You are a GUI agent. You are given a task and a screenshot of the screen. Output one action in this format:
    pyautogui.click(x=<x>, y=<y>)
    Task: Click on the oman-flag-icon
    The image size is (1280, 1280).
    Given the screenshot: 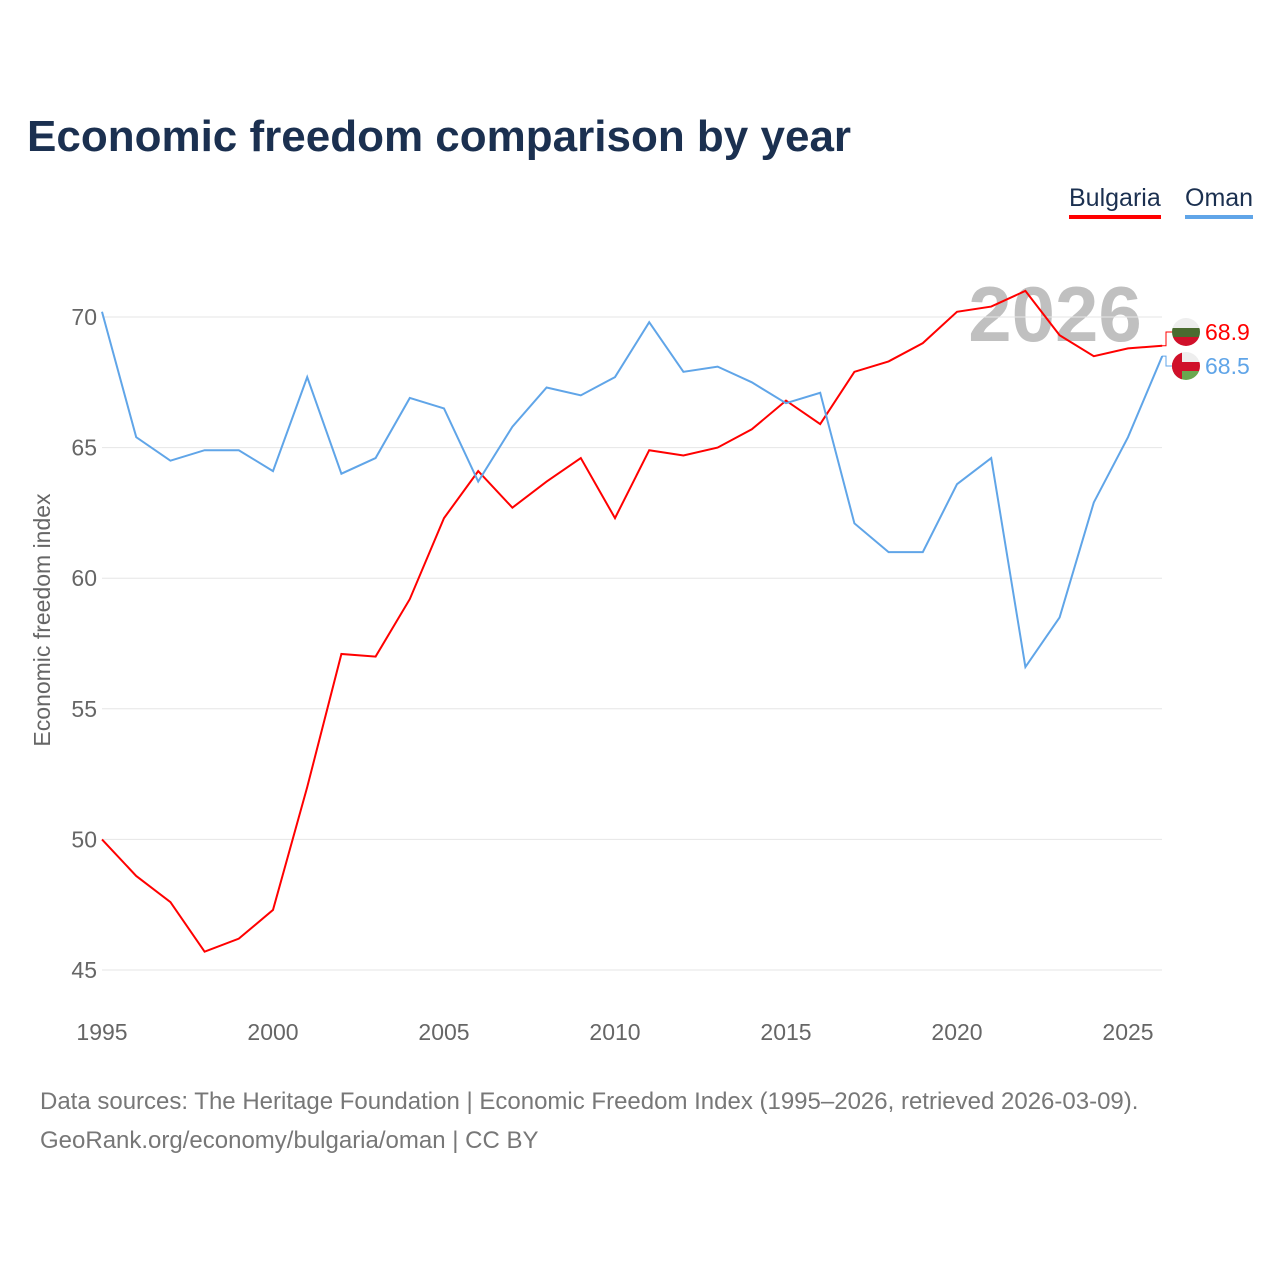 What is the action you would take?
    pyautogui.click(x=1186, y=366)
    